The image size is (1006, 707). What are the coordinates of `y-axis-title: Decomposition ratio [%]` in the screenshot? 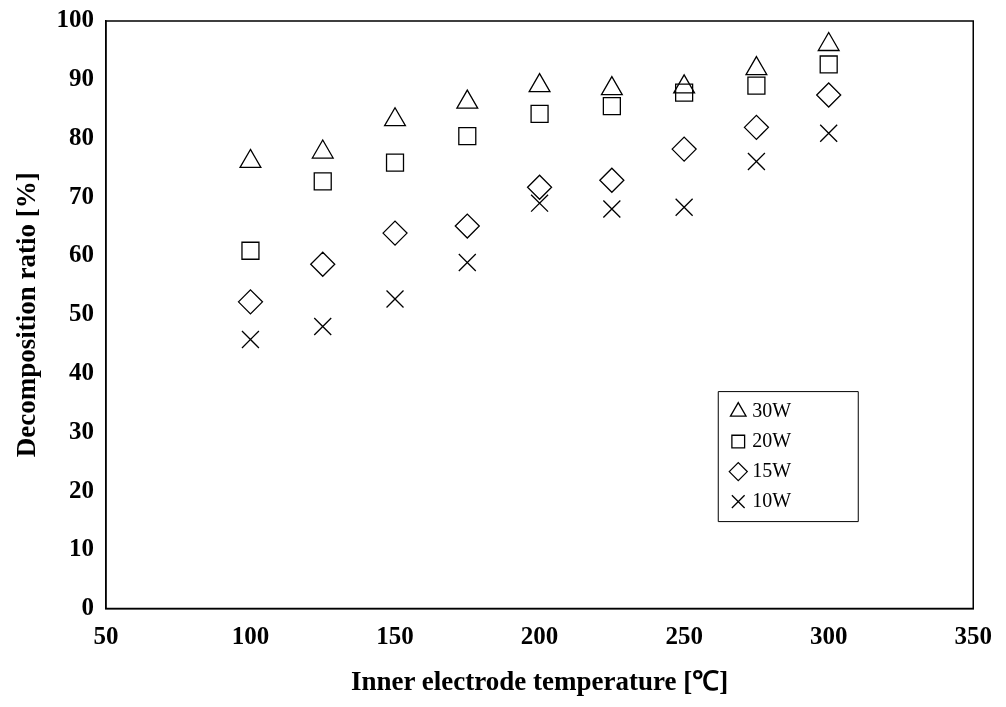 It's located at (26, 315).